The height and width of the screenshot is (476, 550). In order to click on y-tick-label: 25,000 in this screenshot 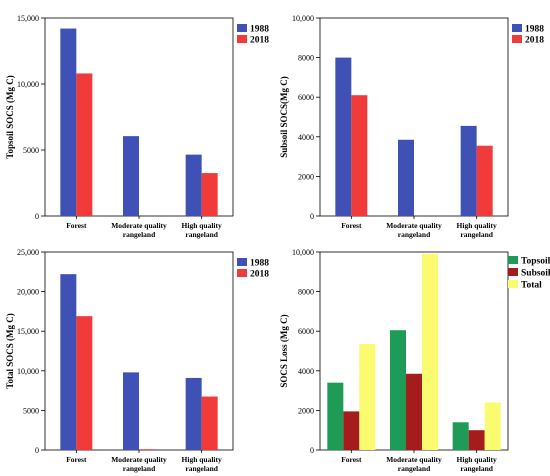, I will do `click(28, 252)`.